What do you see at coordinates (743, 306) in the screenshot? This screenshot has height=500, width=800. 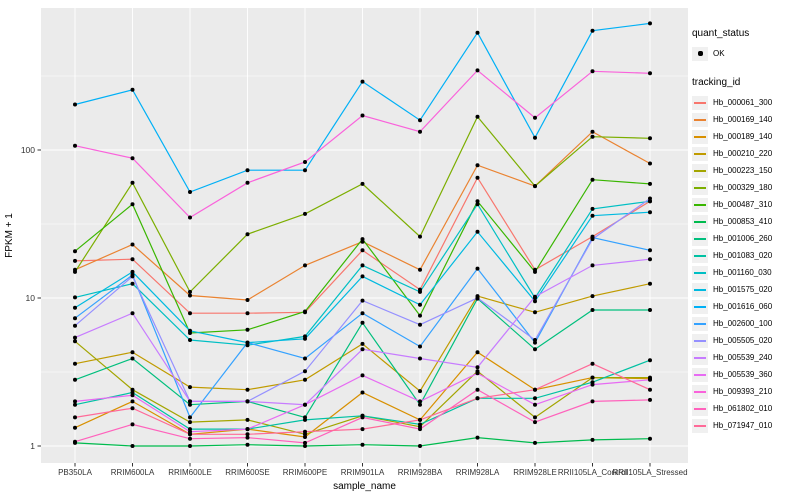 I see `legend-label: Hb_001616_060` at bounding box center [743, 306].